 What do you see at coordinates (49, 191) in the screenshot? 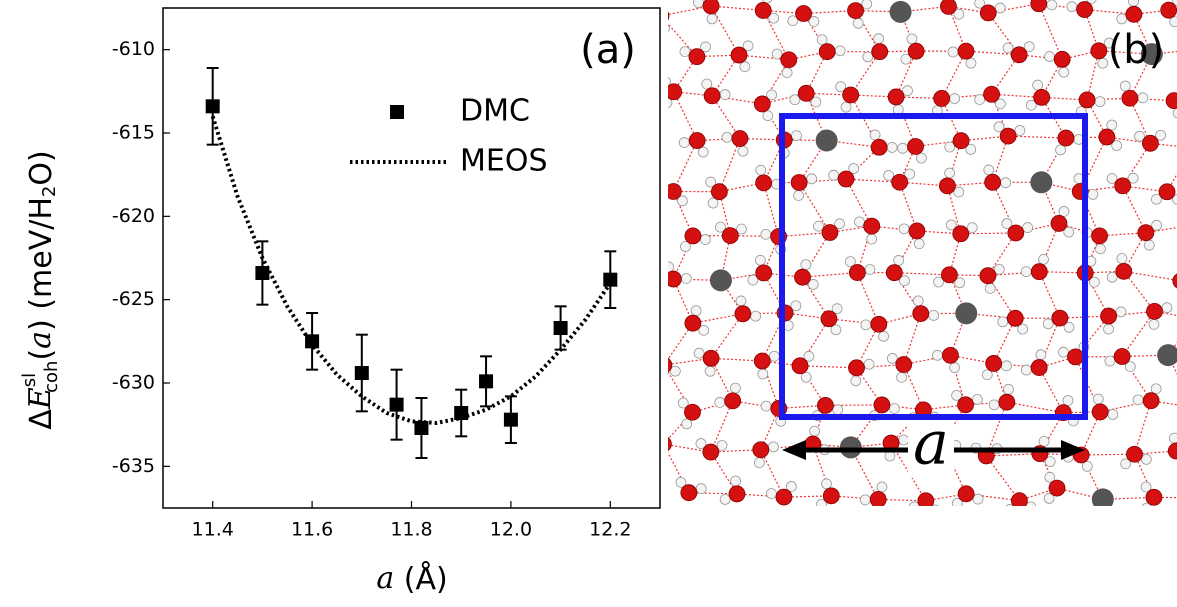
I see `y-axis-label-part: 2` at bounding box center [49, 191].